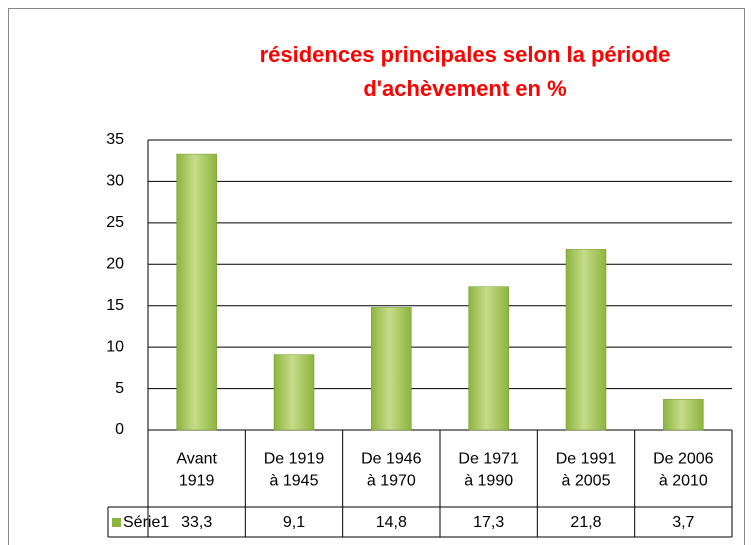 Image resolution: width=753 pixels, height=545 pixels. What do you see at coordinates (488, 522) in the screenshot?
I see `data-label: 17,3` at bounding box center [488, 522].